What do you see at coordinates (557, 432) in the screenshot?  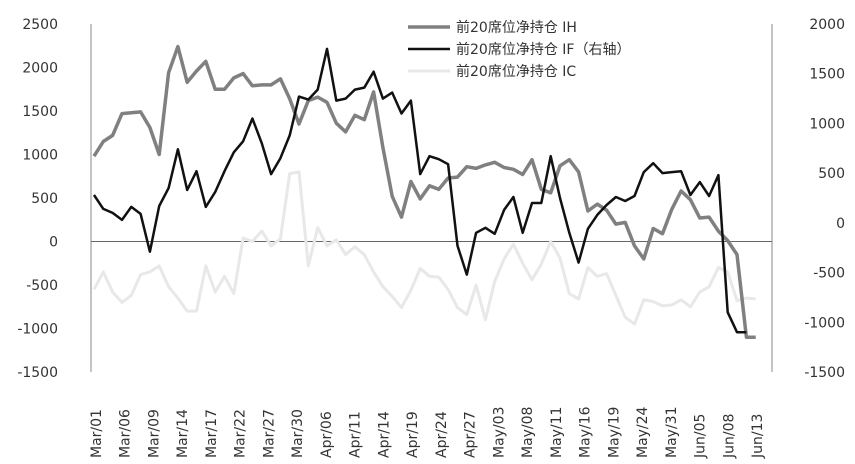 I see `x-tick-label: May/11` at bounding box center [557, 432].